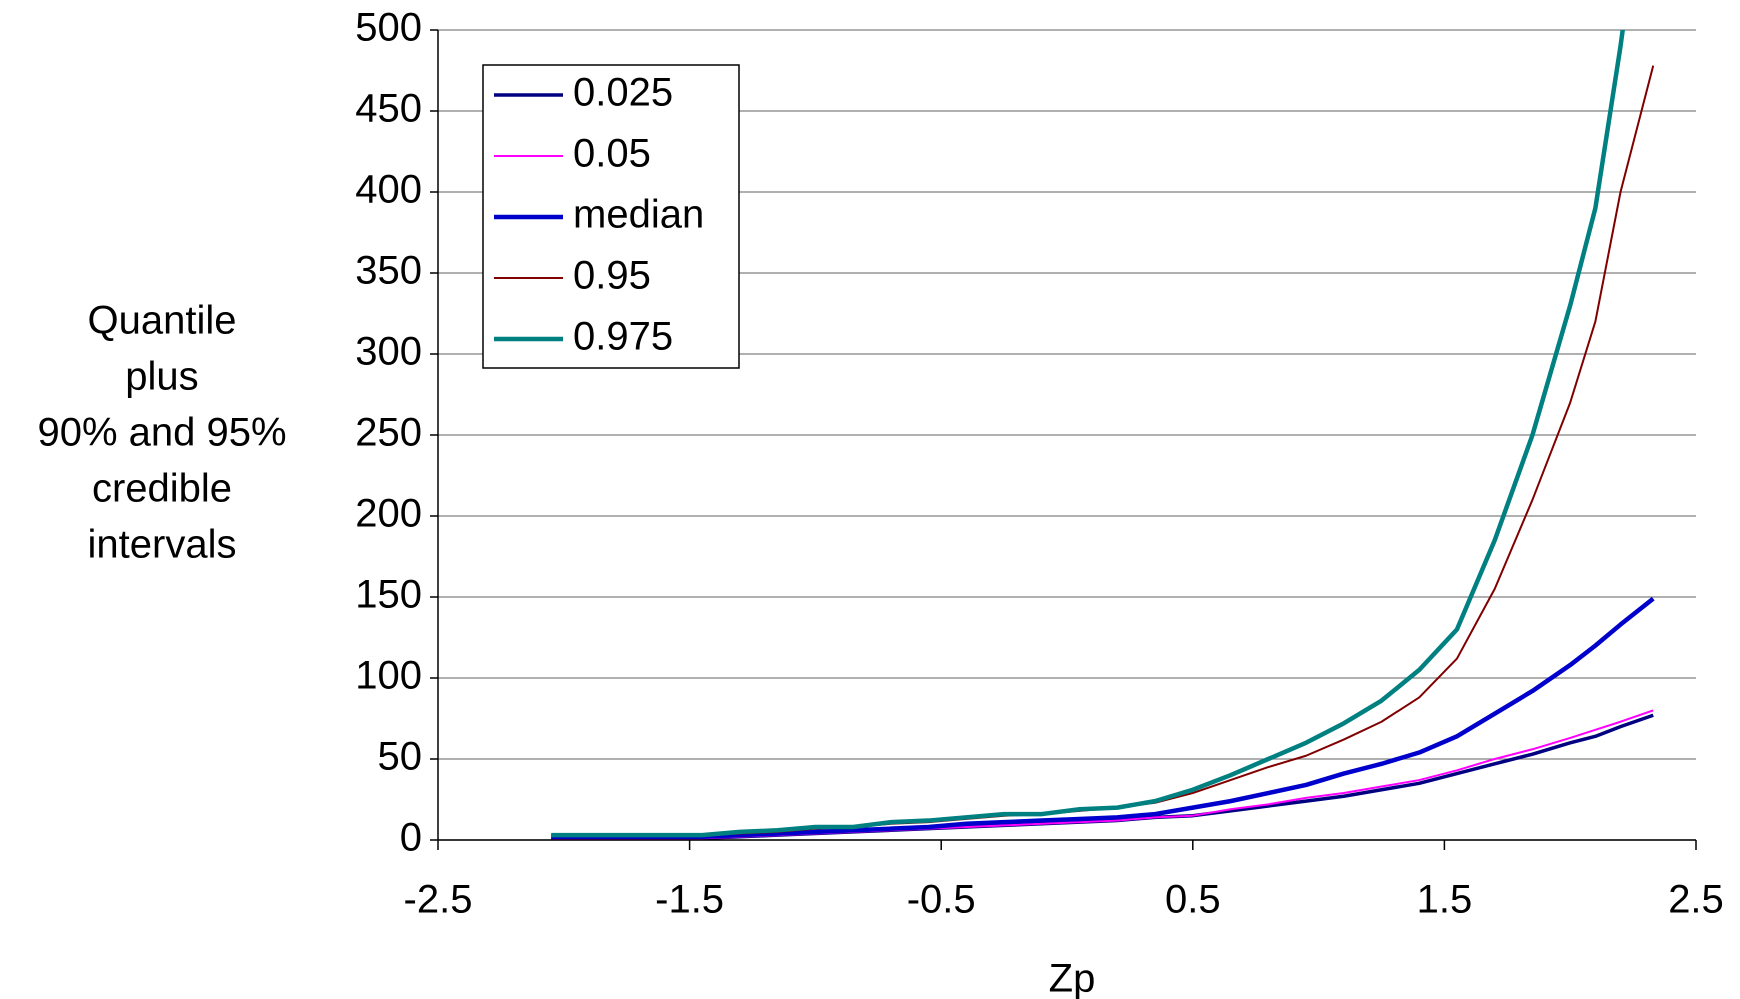 This screenshot has width=1740, height=999. Describe the element at coordinates (388, 28) in the screenshot. I see `y-tick-label: 500` at that location.